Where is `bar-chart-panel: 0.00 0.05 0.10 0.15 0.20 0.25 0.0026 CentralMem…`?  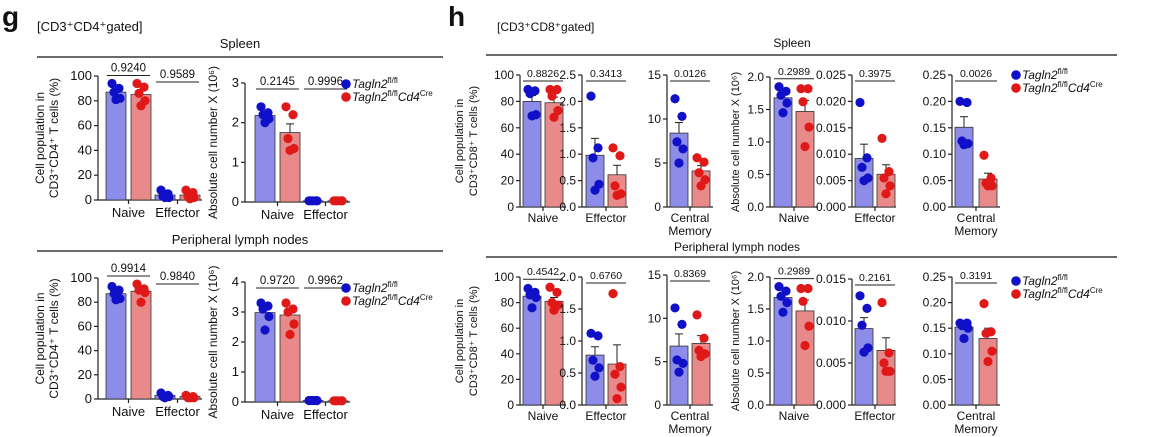 bar-chart-panel: 0.00 0.05 0.10 0.15 0.20 0.25 0.0026 CentralMem… is located at coordinates (961, 153).